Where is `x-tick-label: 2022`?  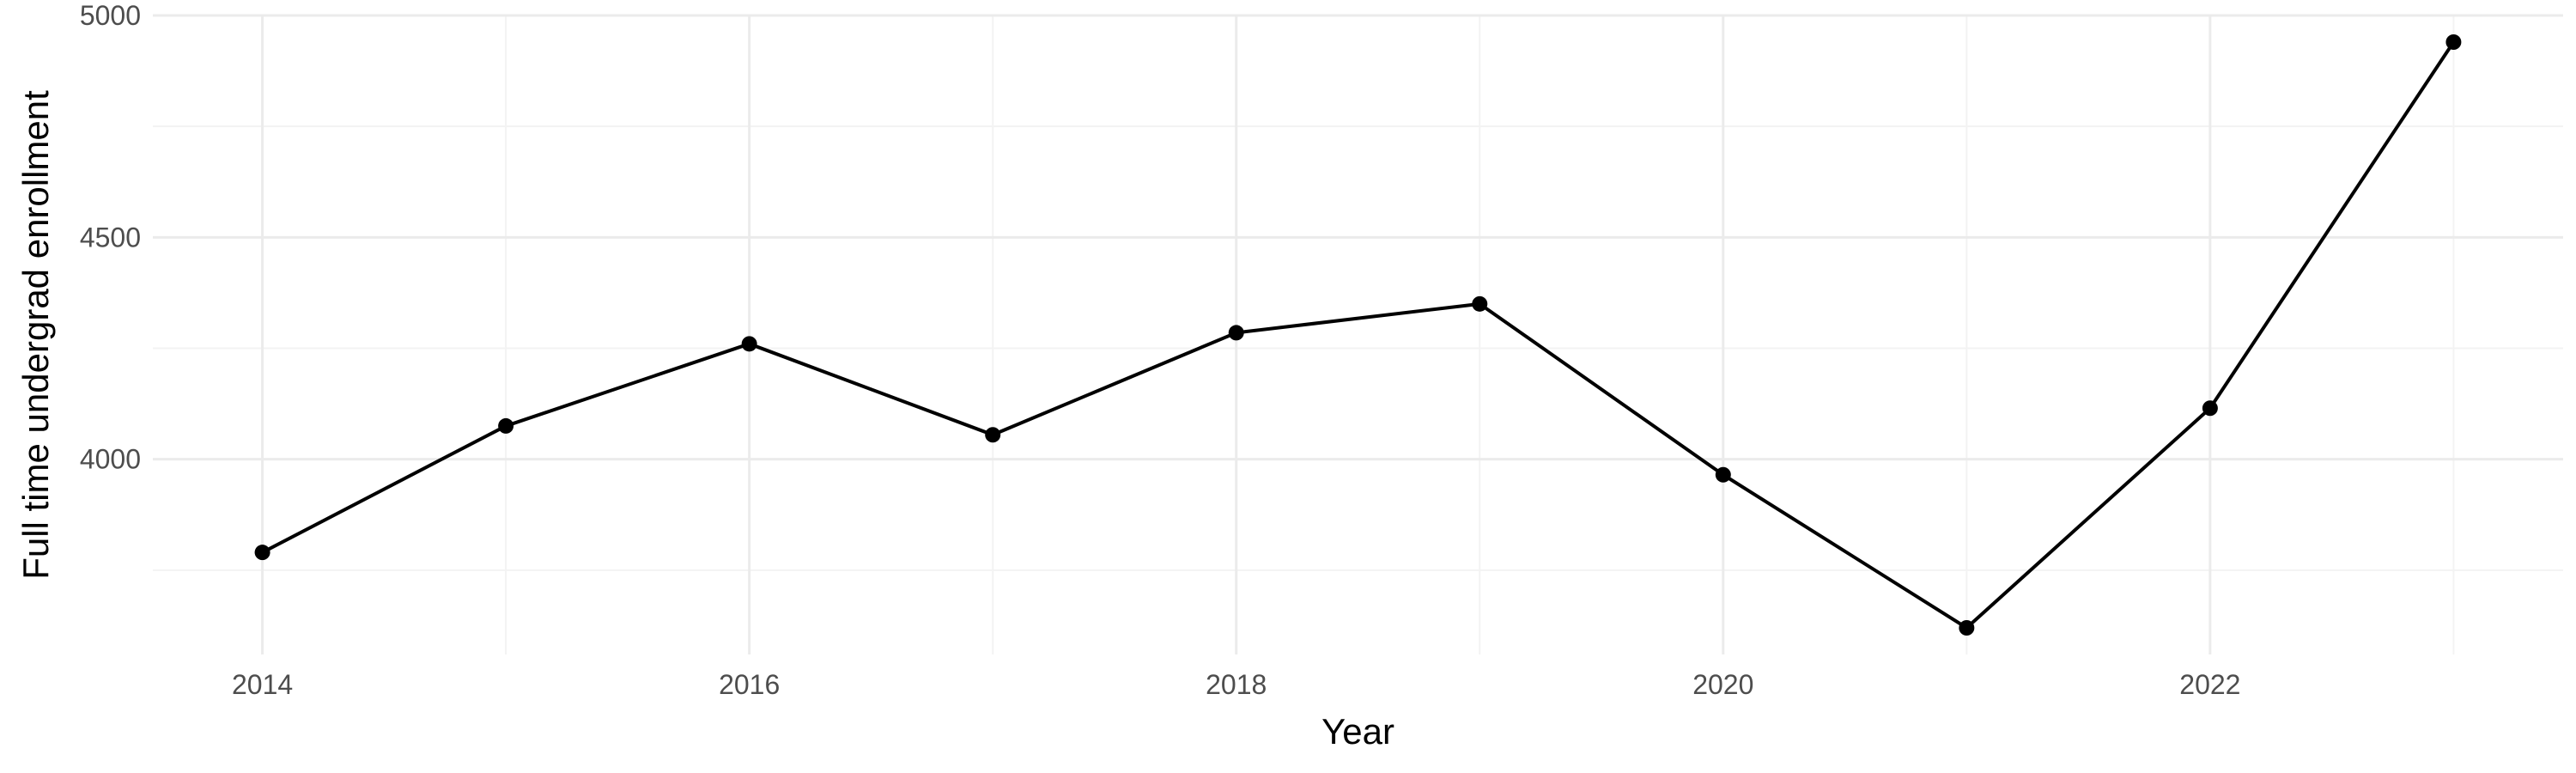
x-tick-label: 2022 is located at coordinates (2209, 684).